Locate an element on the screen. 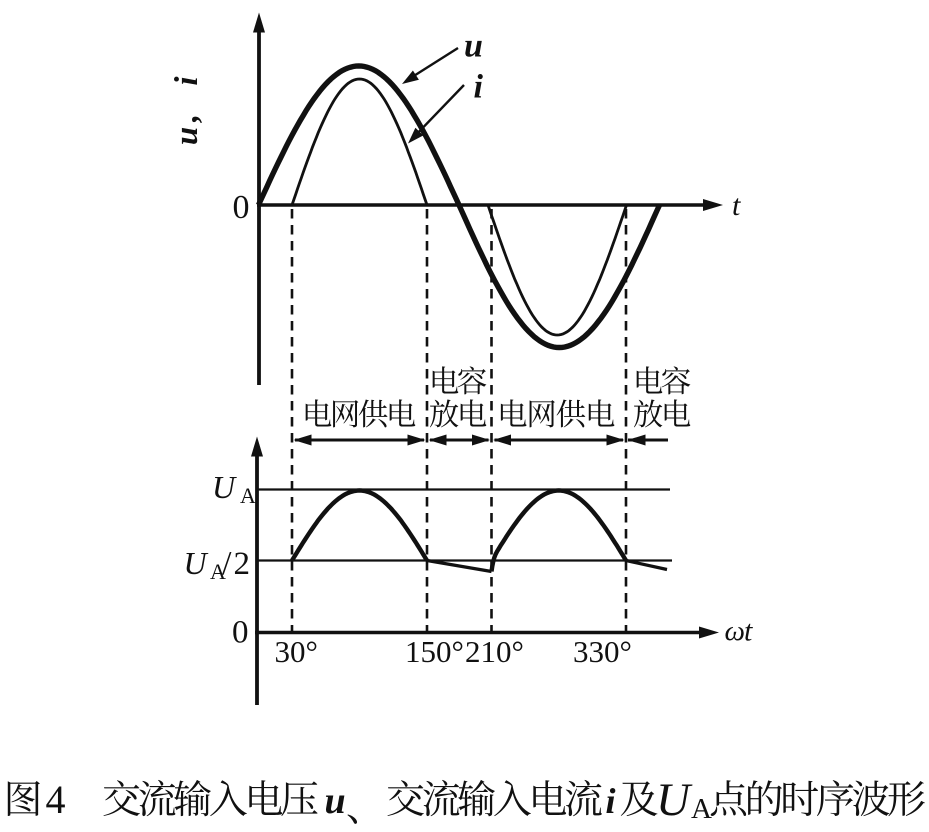  svg-text: 4 is located at coordinates (56, 799).